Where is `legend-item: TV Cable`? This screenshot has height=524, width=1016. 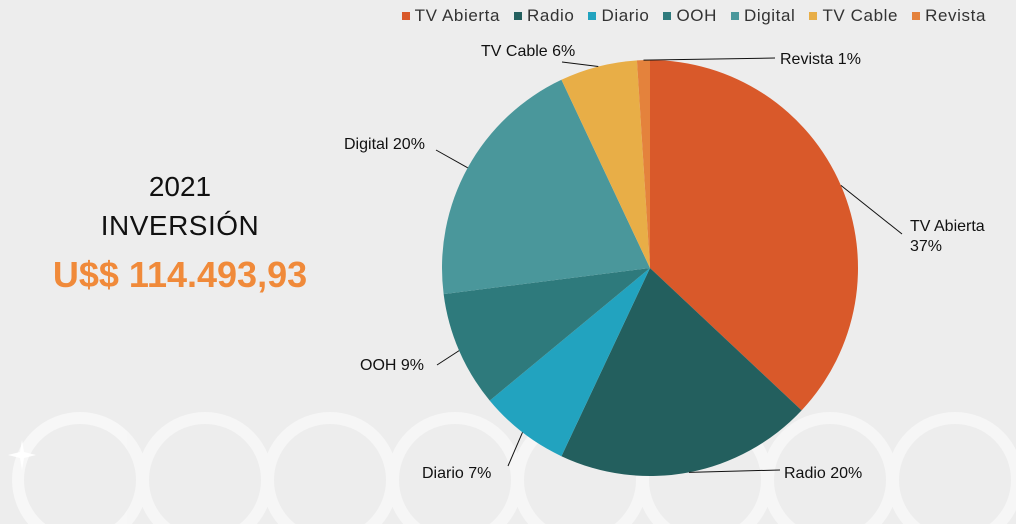 legend-item: TV Cable is located at coordinates (853, 16).